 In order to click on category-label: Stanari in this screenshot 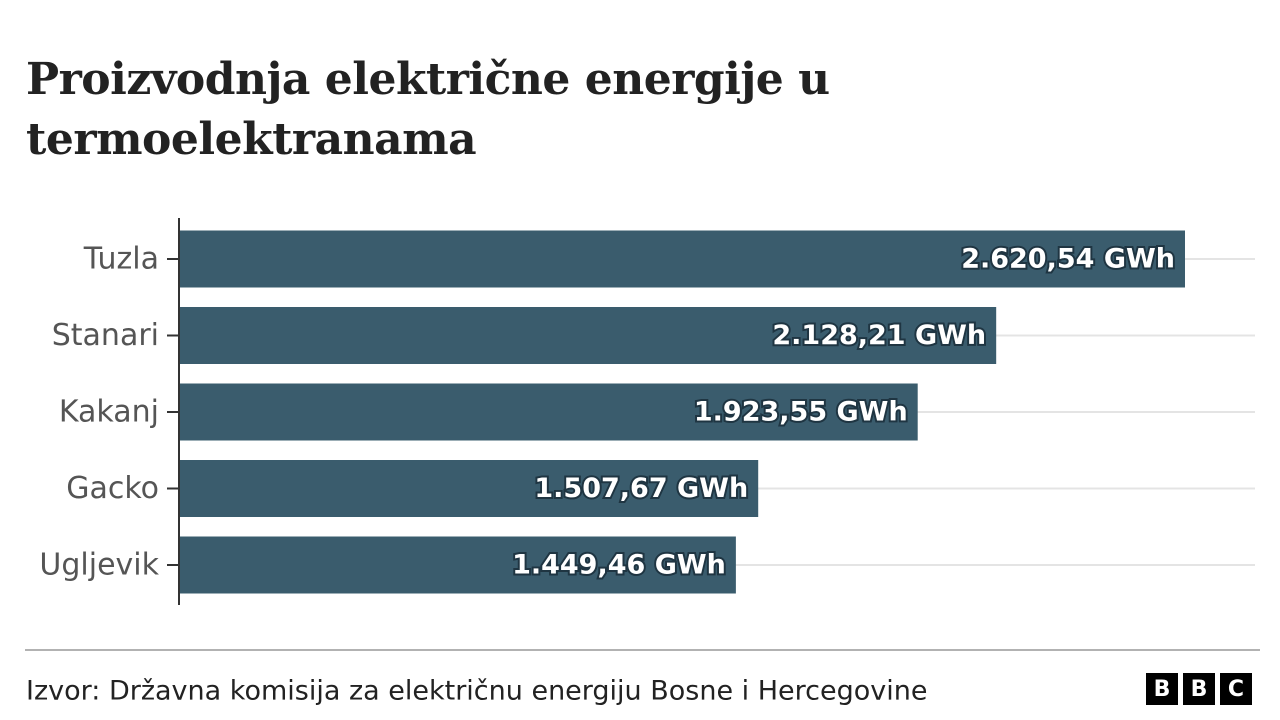, I will do `click(105, 335)`.